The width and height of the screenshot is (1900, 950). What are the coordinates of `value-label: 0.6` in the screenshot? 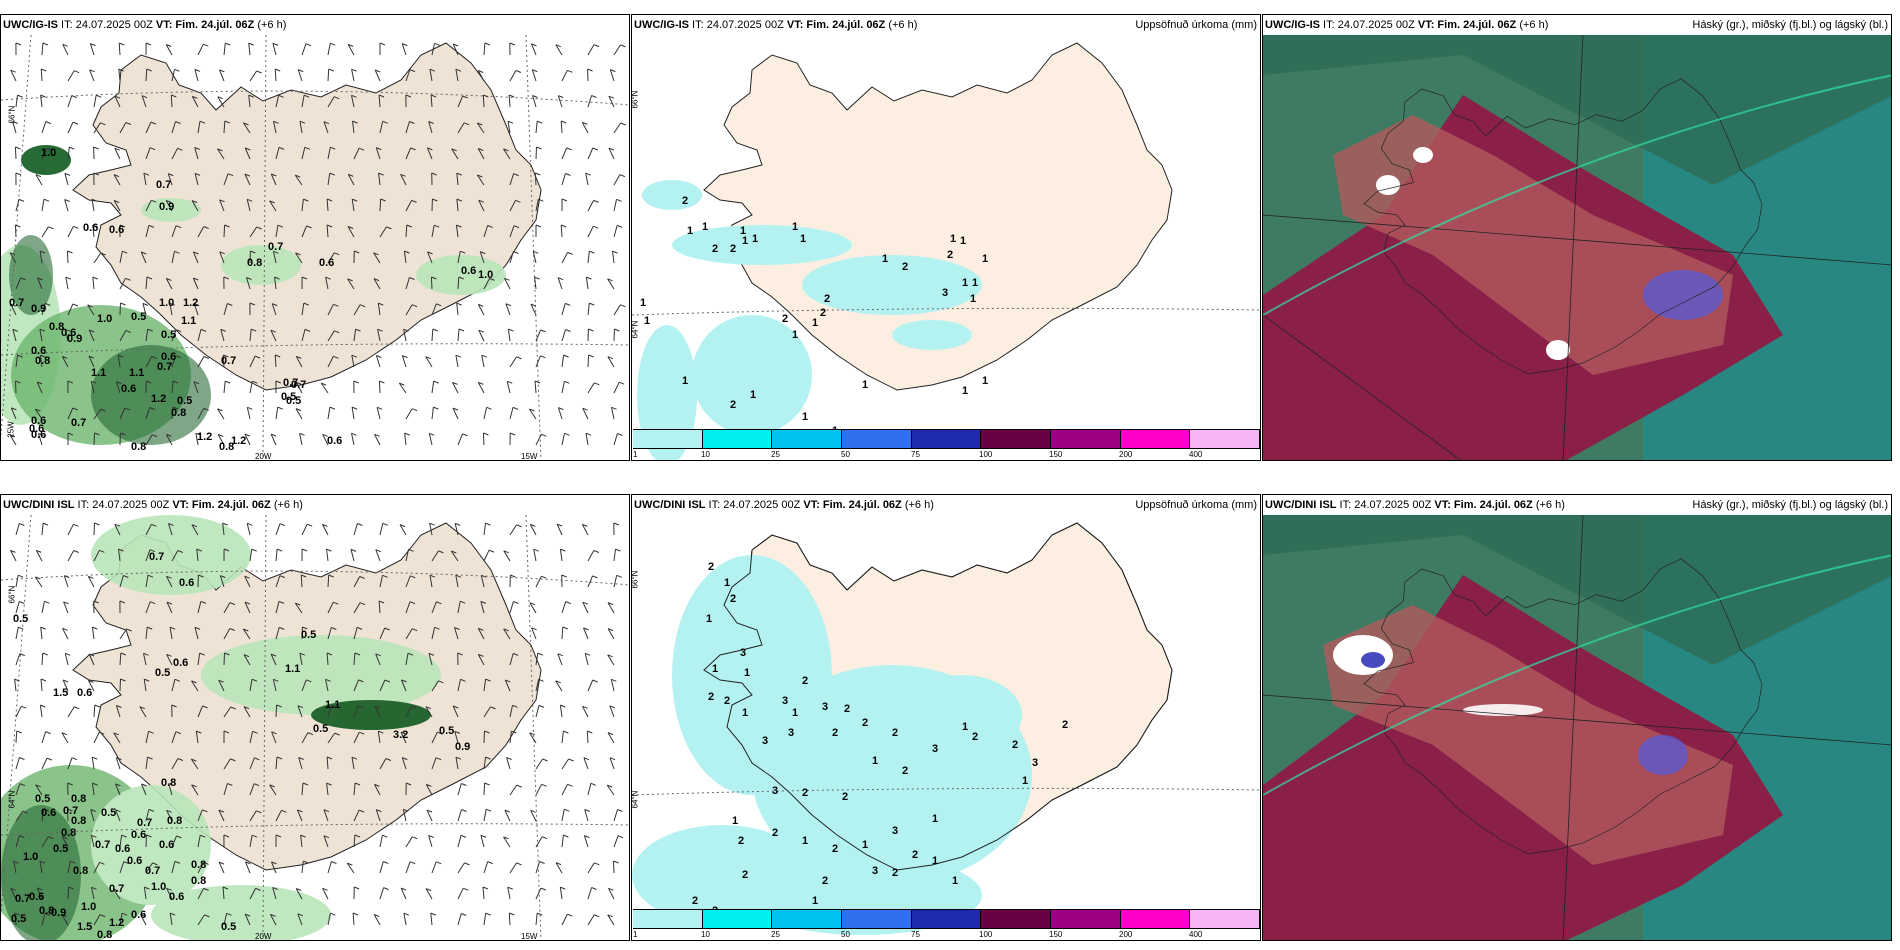 It's located at (139, 835).